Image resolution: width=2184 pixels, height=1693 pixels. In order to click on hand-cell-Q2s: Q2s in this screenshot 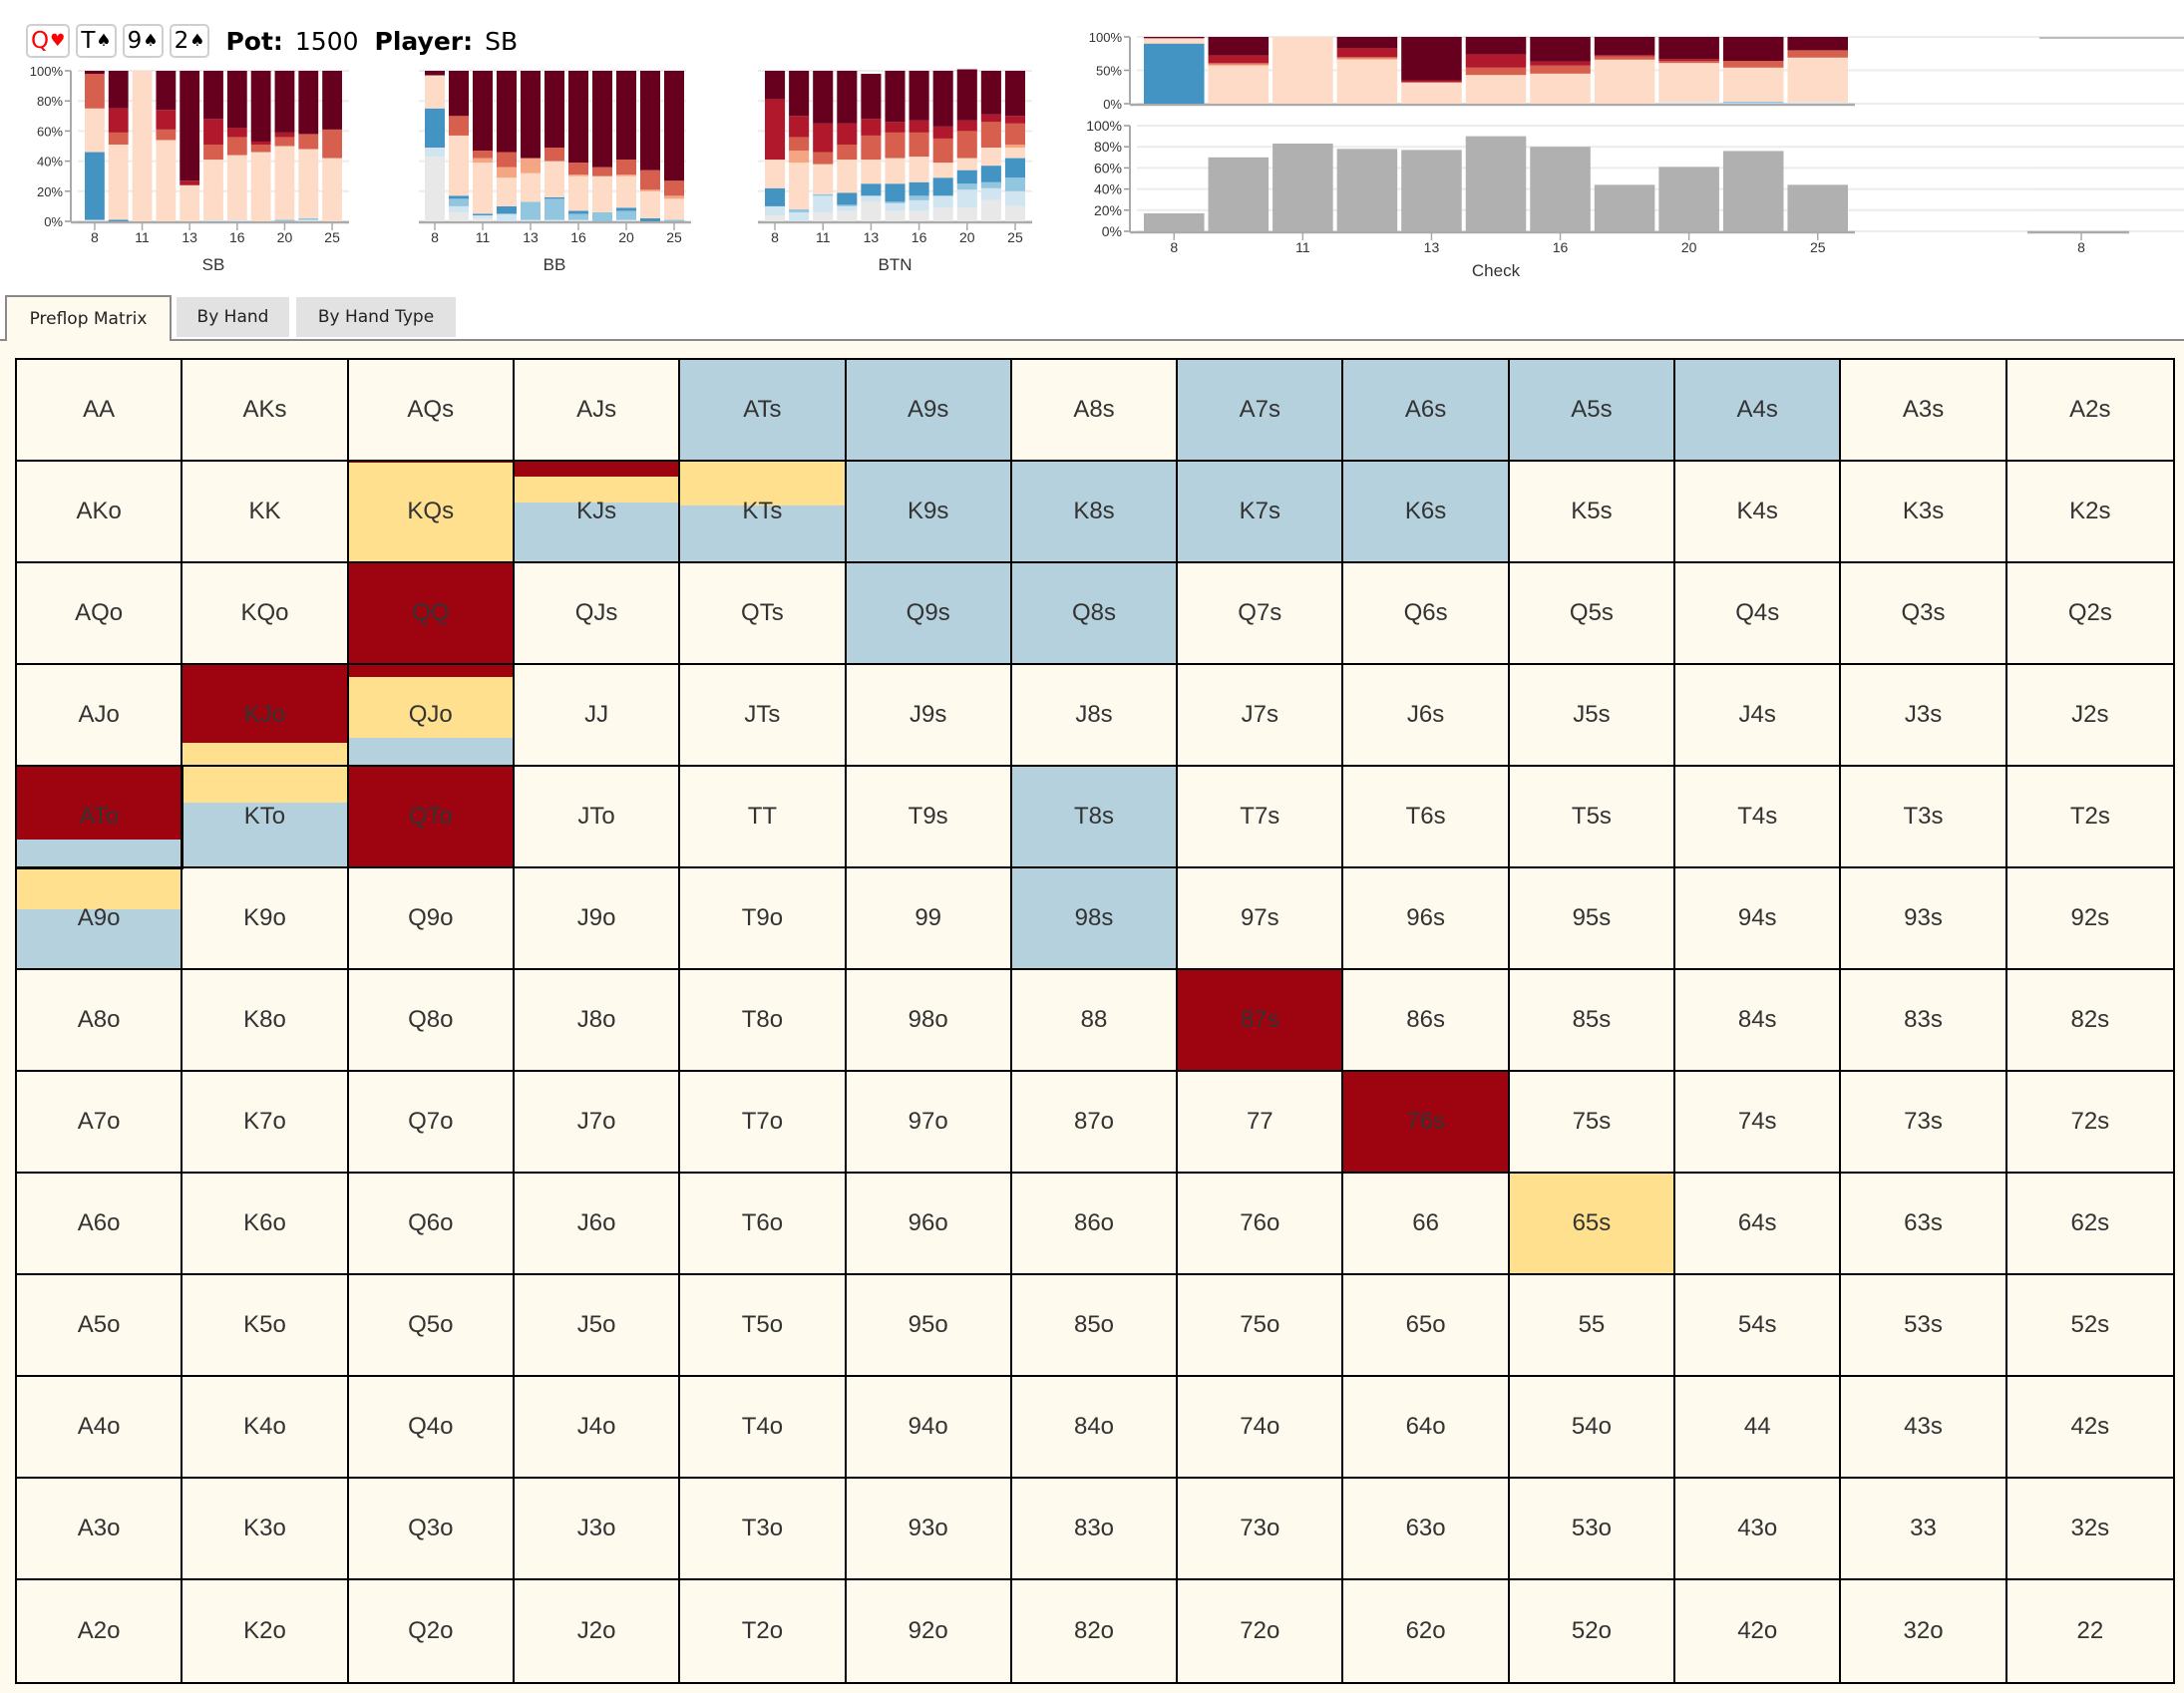, I will do `click(2089, 614)`.